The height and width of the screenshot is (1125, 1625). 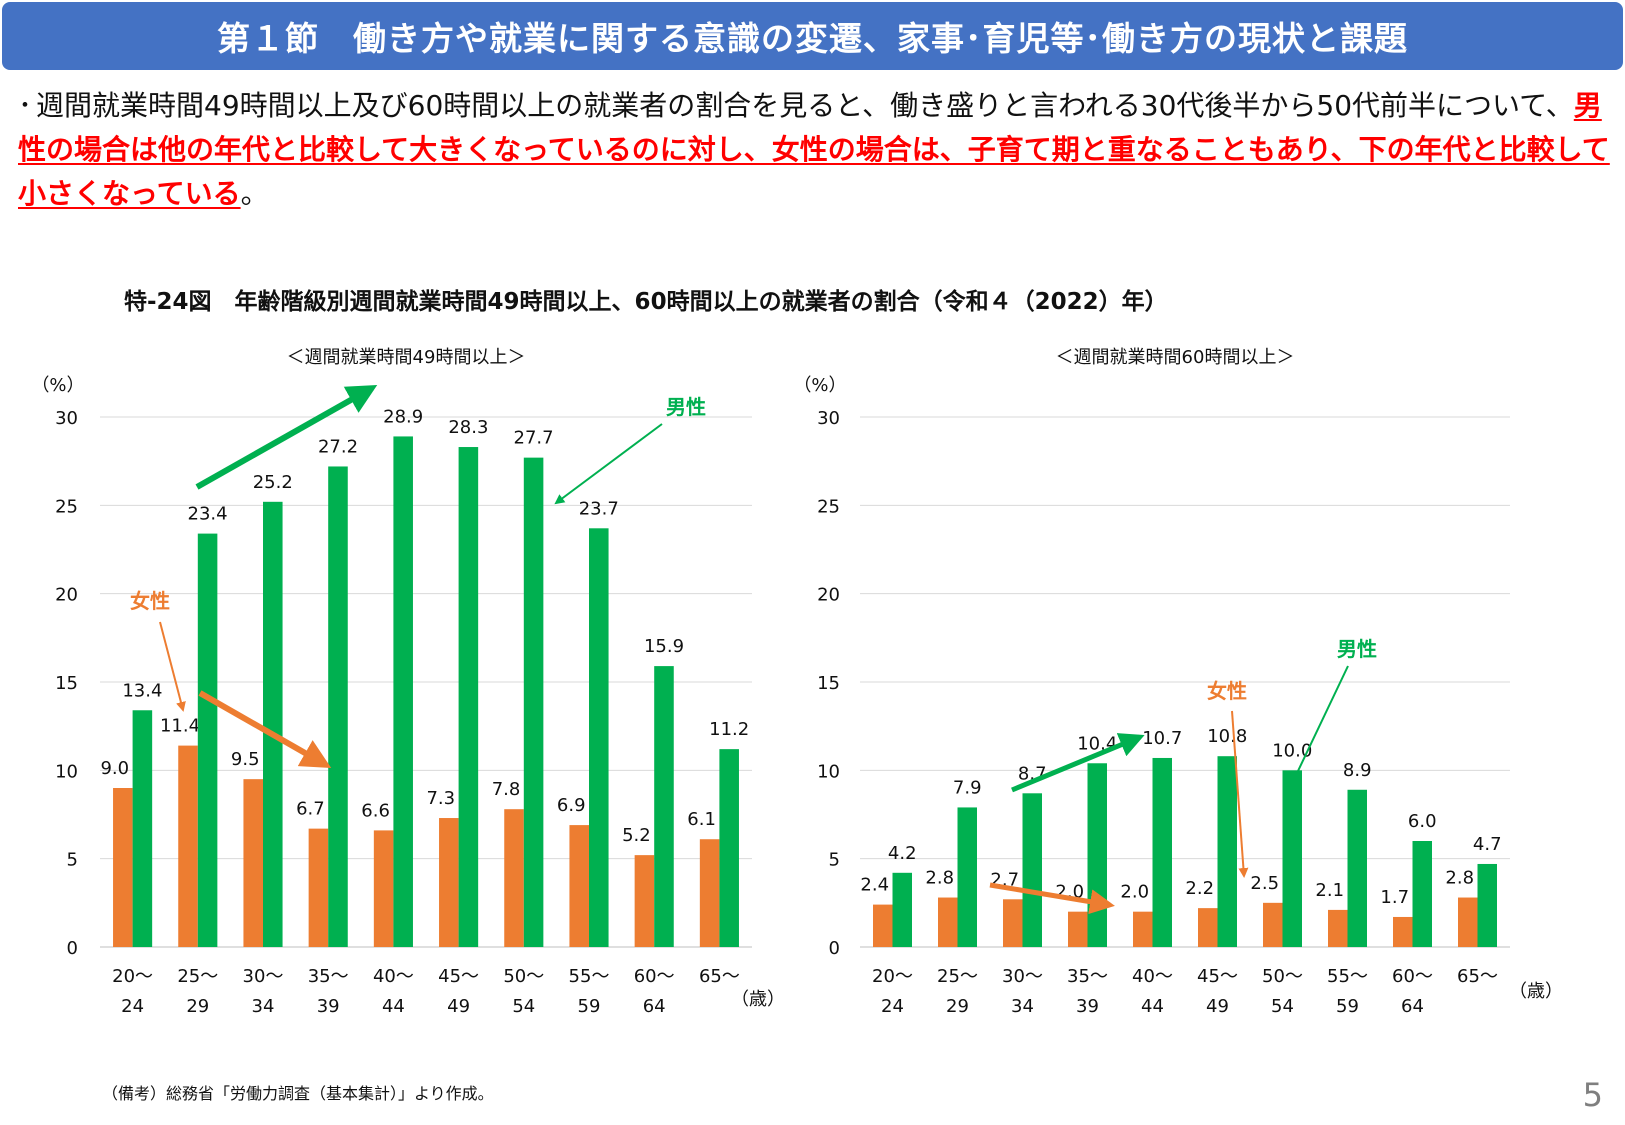 What do you see at coordinates (729, 729) in the screenshot?
I see `data-label-male: 11.2` at bounding box center [729, 729].